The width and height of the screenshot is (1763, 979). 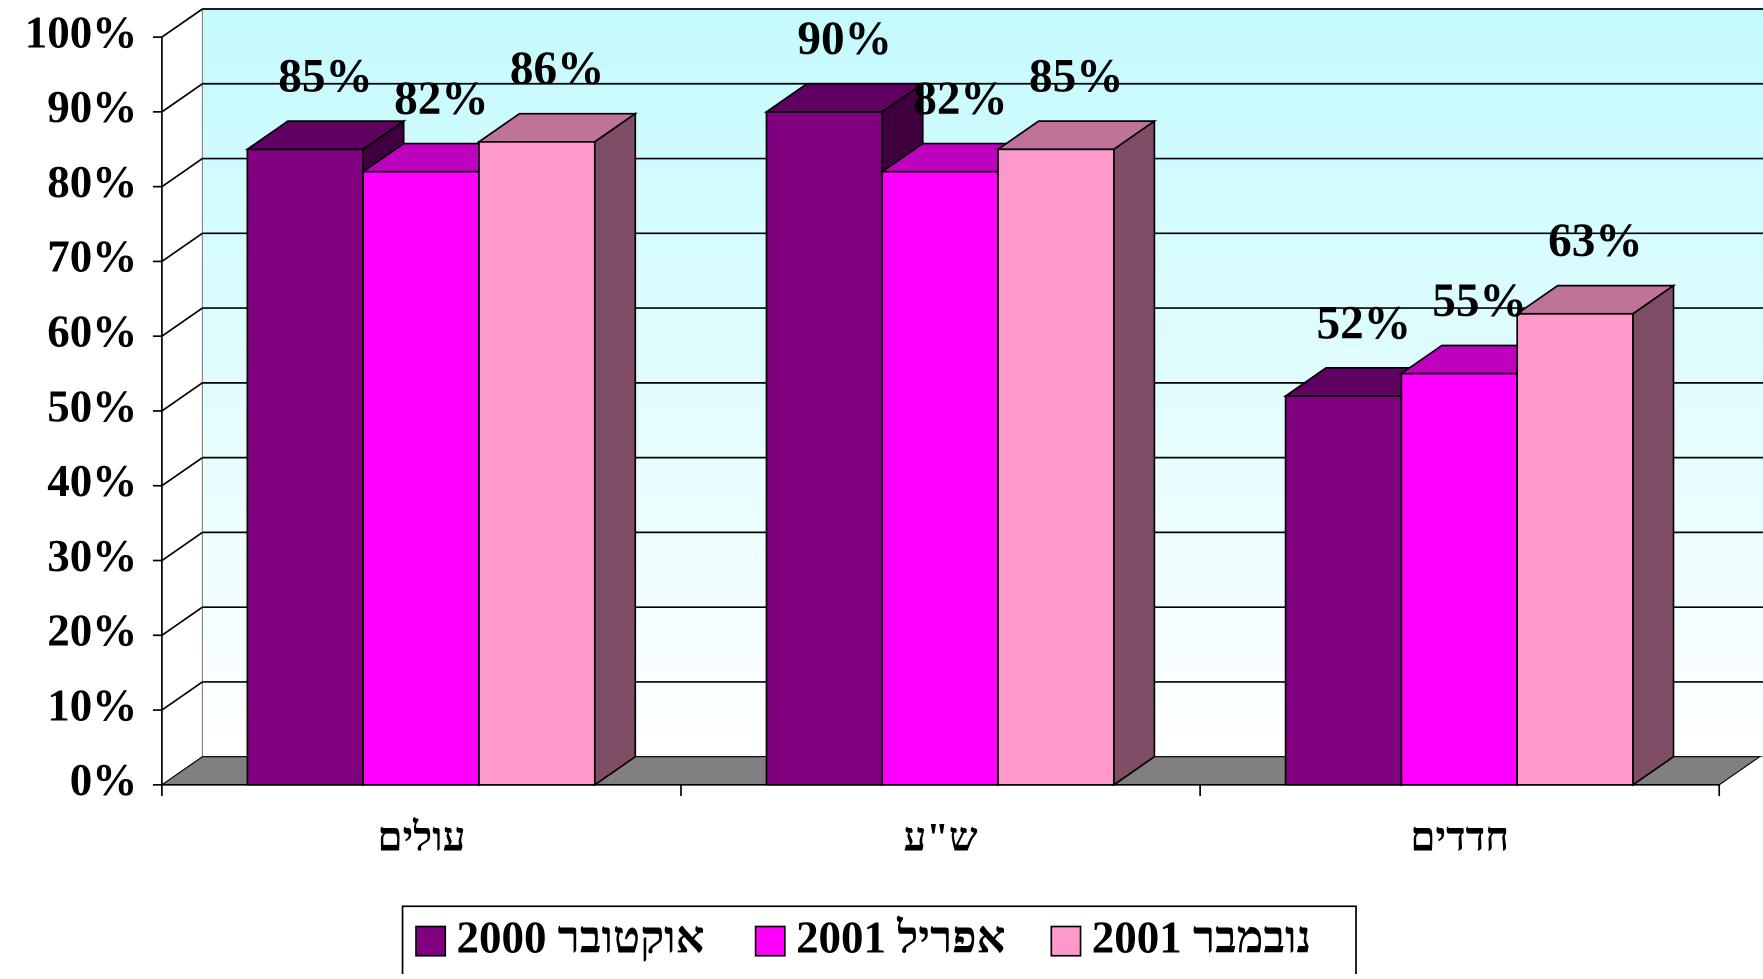 What do you see at coordinates (1479, 301) in the screenshot?
I see `data-label: 55%` at bounding box center [1479, 301].